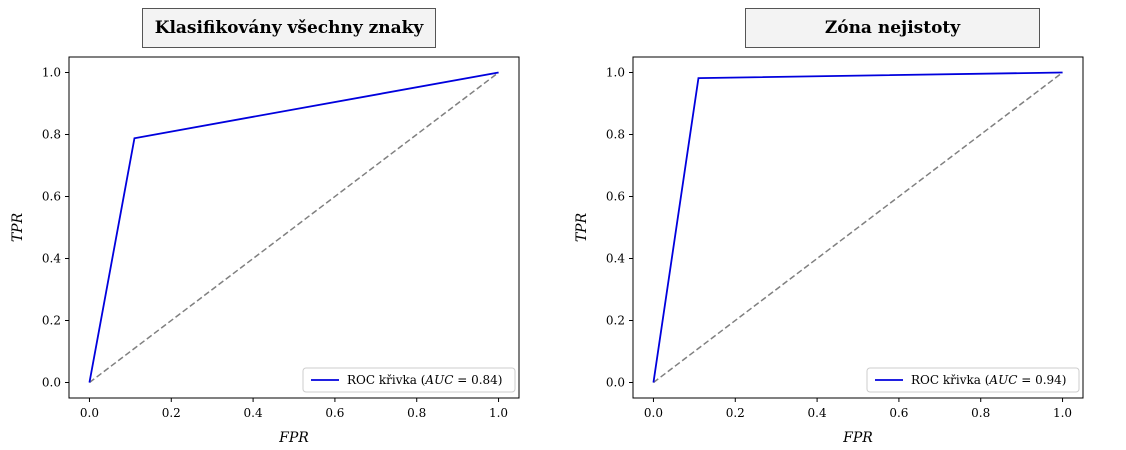 This screenshot has width=1126, height=450. Describe the element at coordinates (289, 28) in the screenshot. I see `chart-title: Klasifikovány všechny znaky` at that location.